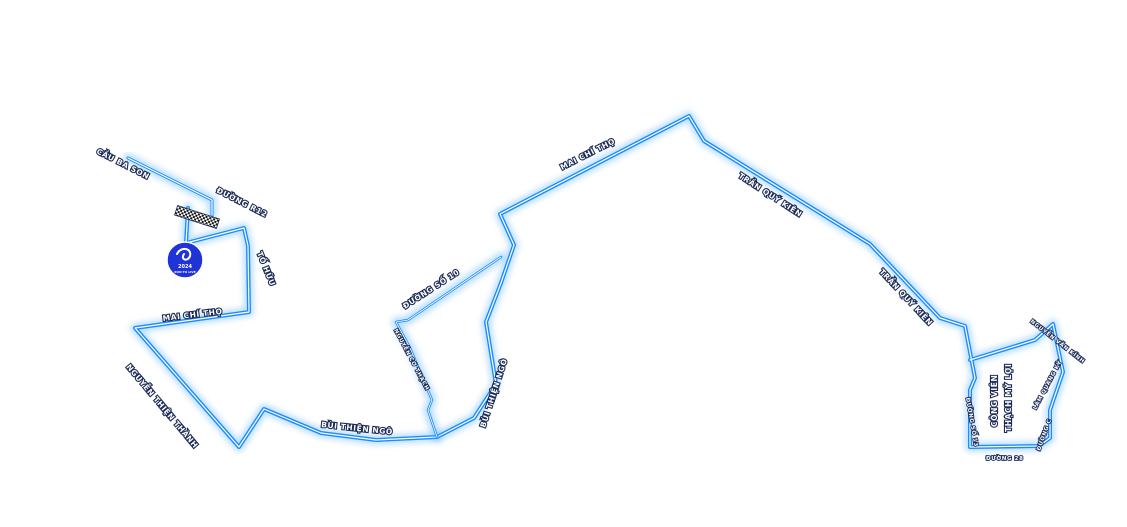 This screenshot has height=527, width=1127. Describe the element at coordinates (994, 401) in the screenshot. I see `label-park-name-line1: CÔNG VIÊN` at that location.